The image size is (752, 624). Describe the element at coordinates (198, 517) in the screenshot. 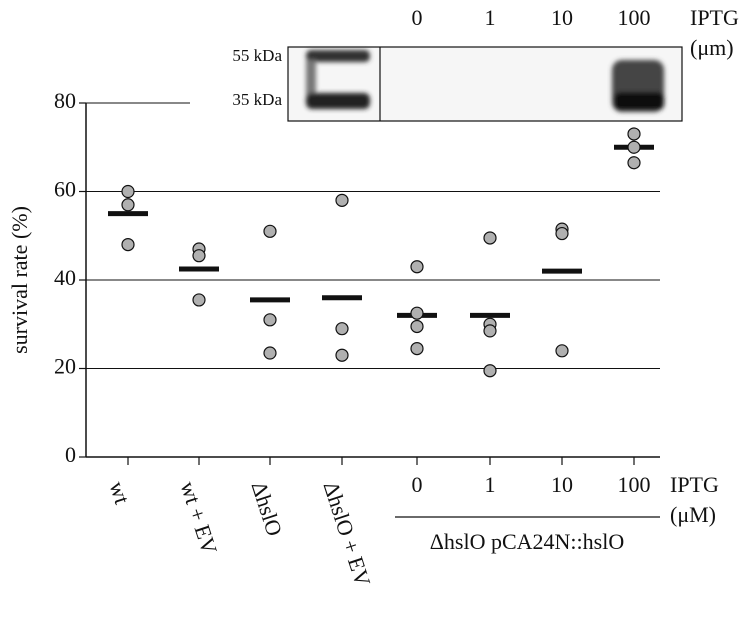

I see `x-tick-label: wt + EV` at that location.